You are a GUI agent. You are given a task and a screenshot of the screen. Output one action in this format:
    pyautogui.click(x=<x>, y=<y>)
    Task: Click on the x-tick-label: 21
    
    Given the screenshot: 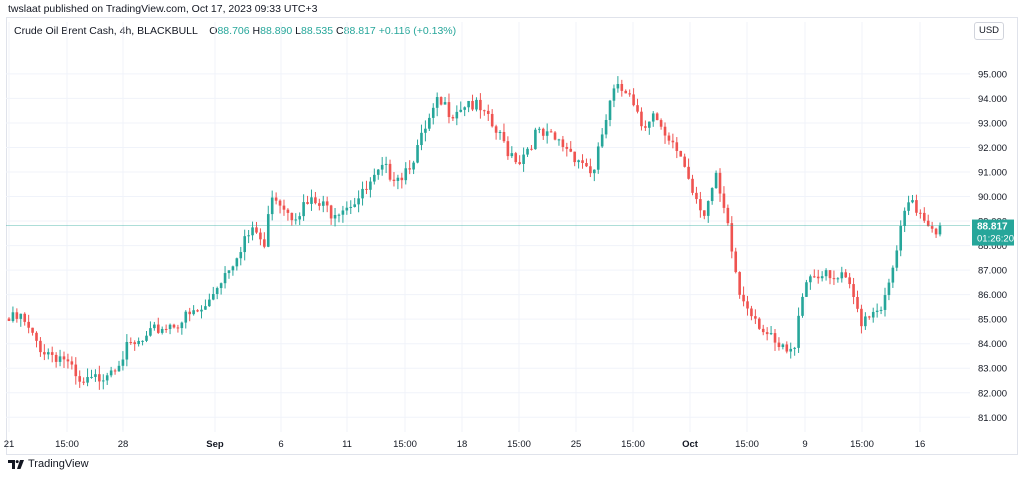 What is the action you would take?
    pyautogui.click(x=9, y=444)
    